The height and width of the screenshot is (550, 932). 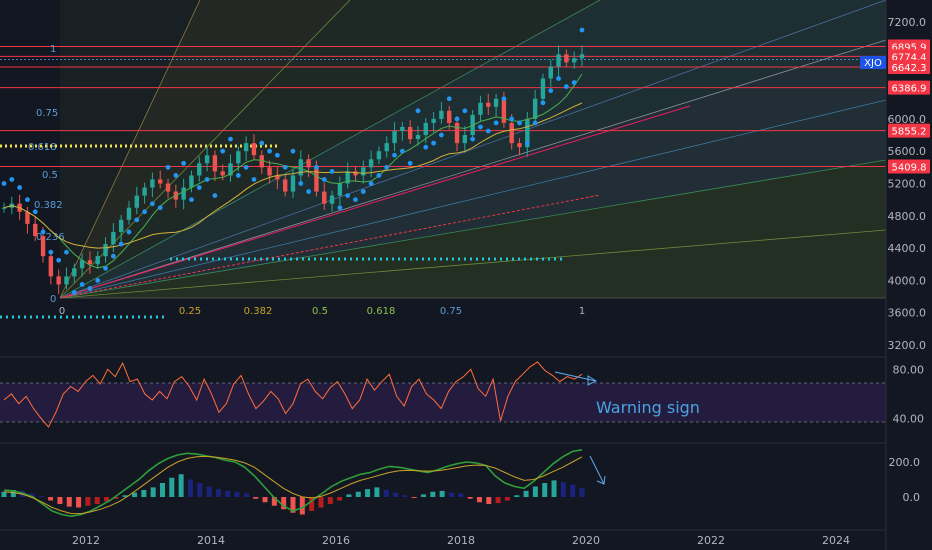 I want to click on fib-time-level-label: 0.75, so click(x=451, y=311).